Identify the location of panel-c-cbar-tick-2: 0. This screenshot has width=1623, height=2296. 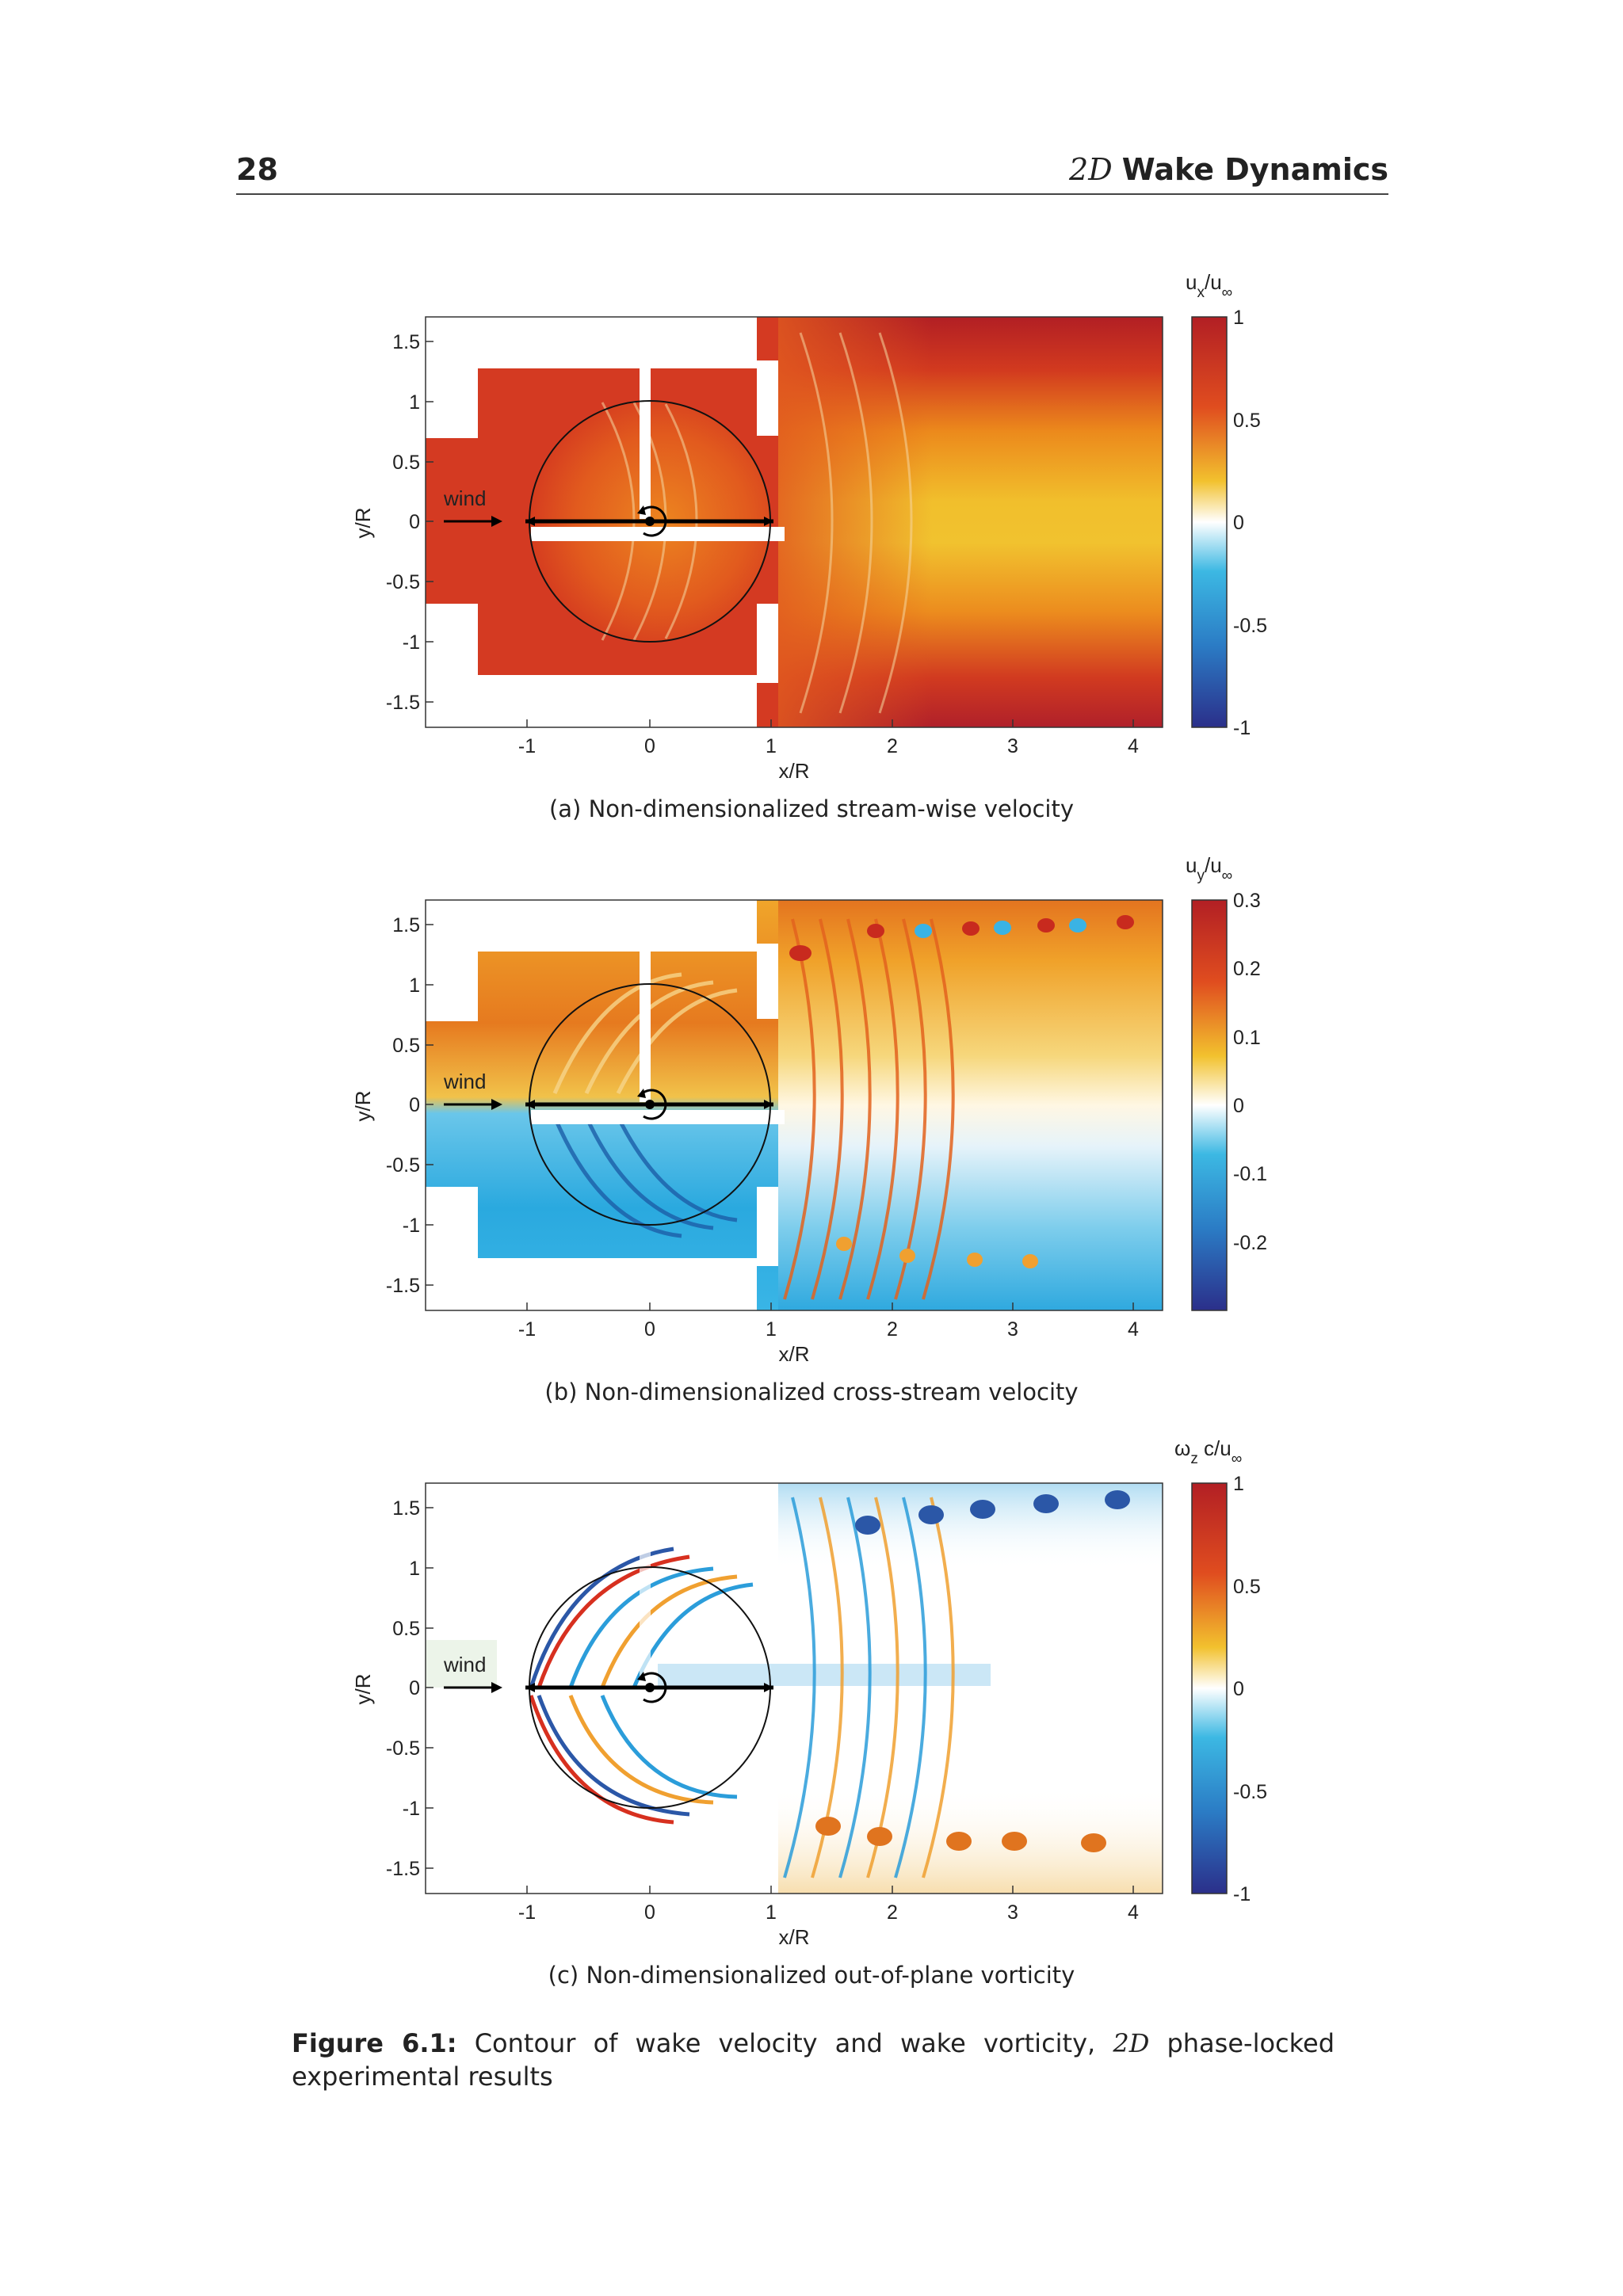
(1238, 1689).